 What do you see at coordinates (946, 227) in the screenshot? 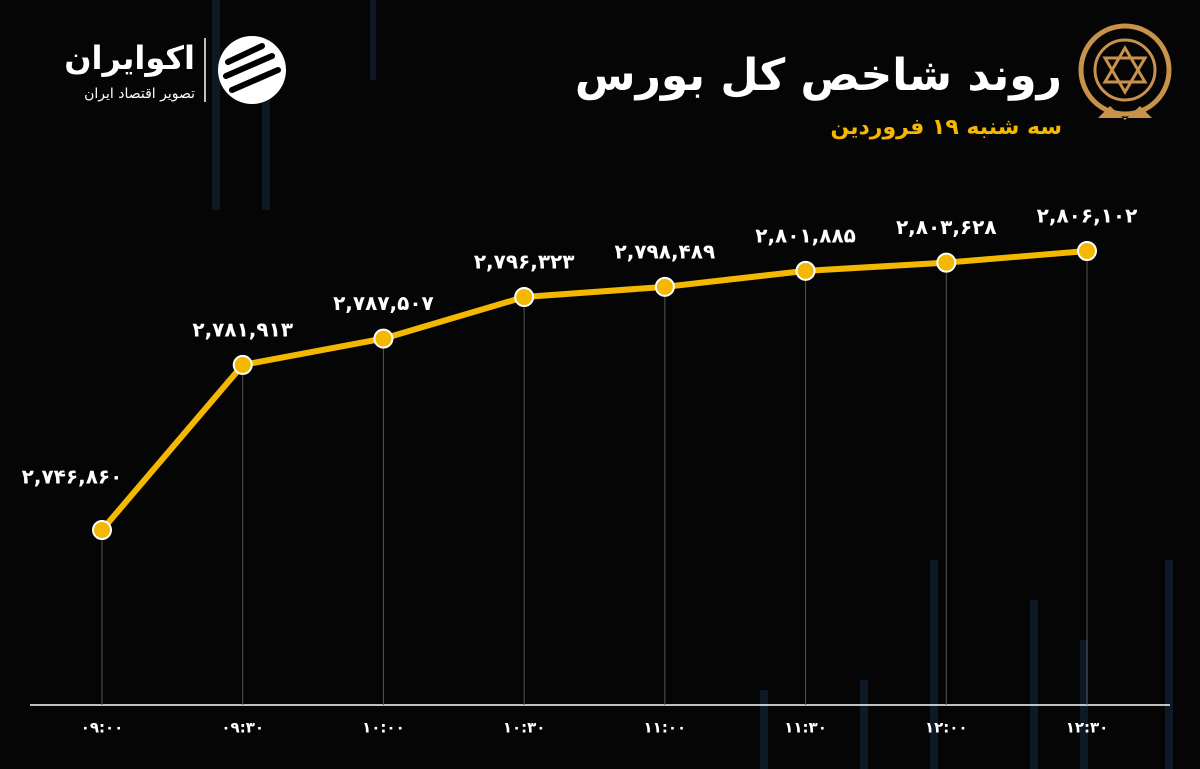
I see `value-label: ۲,۸۰۳,۶۲۸` at bounding box center [946, 227].